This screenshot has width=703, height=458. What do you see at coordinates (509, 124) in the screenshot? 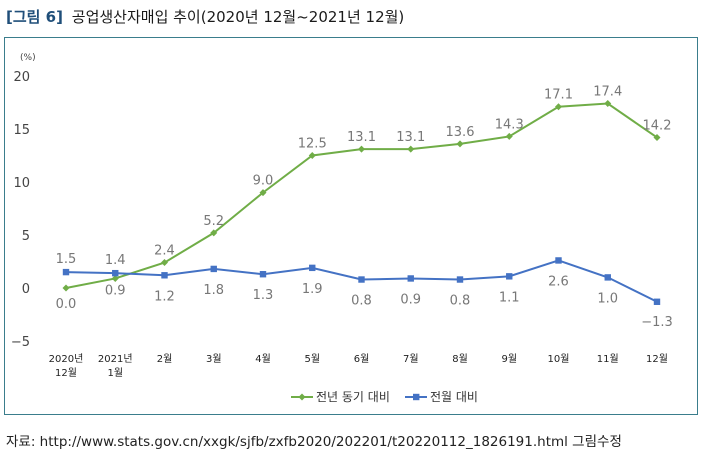
I see `data-label-yoy: 14.3` at bounding box center [509, 124].